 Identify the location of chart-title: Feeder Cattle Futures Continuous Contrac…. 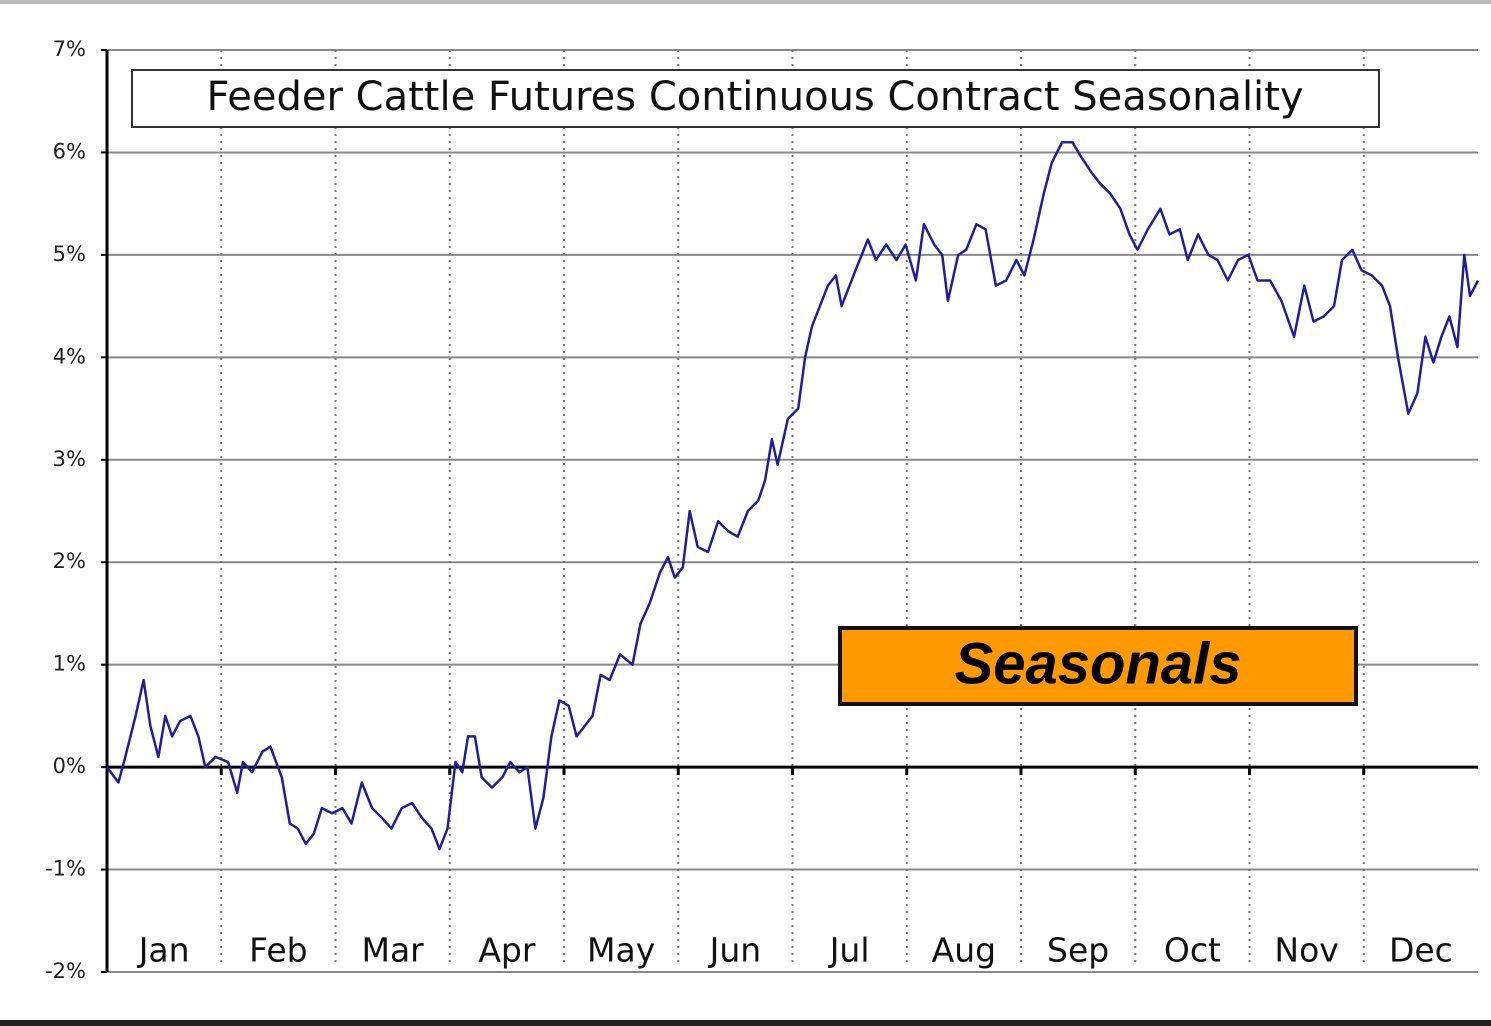
(754, 97).